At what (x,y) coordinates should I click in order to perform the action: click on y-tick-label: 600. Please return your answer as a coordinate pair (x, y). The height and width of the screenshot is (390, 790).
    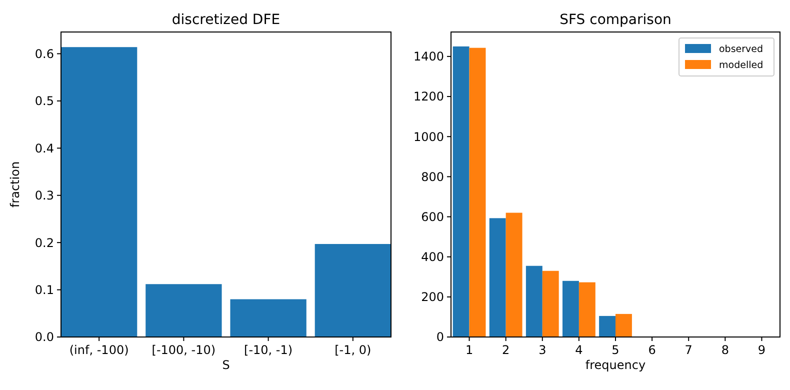
    Looking at the image, I should click on (432, 217).